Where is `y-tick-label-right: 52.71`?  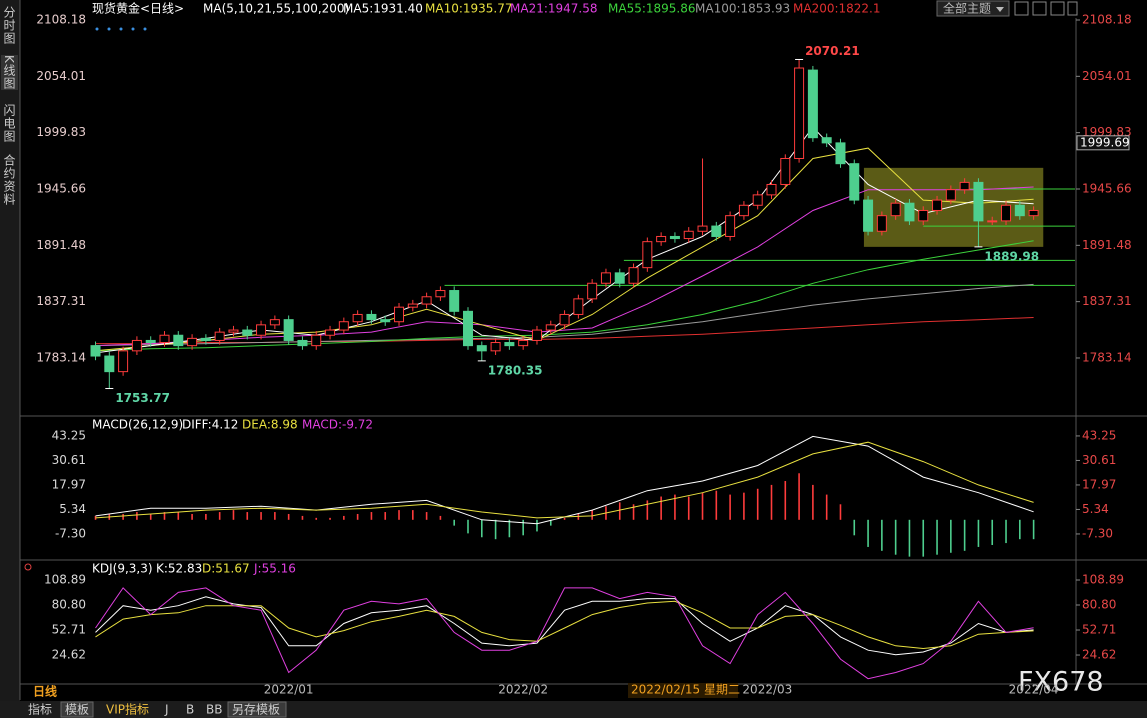 y-tick-label-right: 52.71 is located at coordinates (1099, 630).